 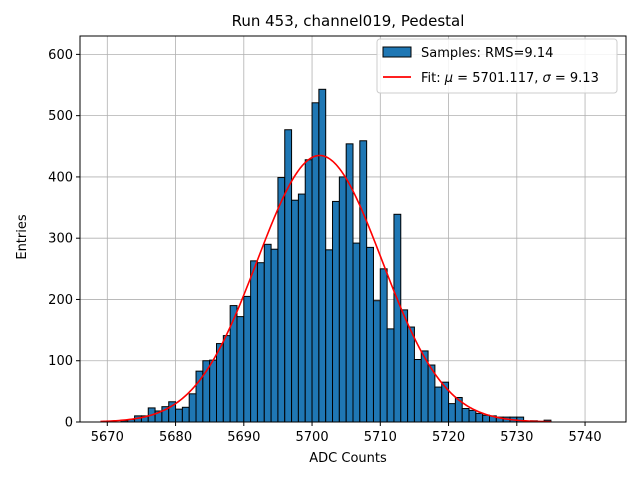 I want to click on x-tick-label: 5720, so click(x=448, y=437).